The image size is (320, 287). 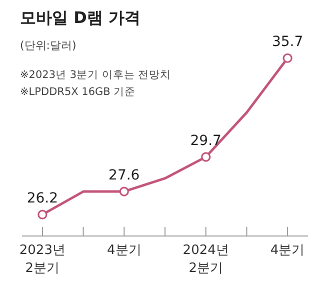 I want to click on chart-title: 모바일 D램 가격, so click(x=80, y=18).